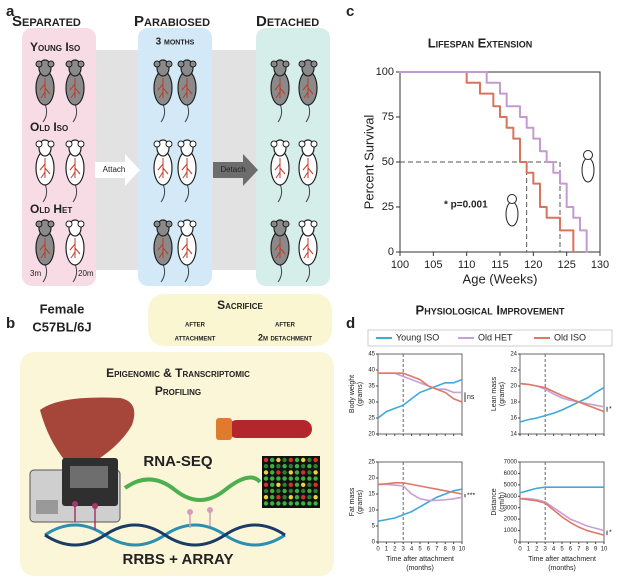 This screenshot has height=580, width=620. I want to click on x-tick-label: 5, so click(420, 550).